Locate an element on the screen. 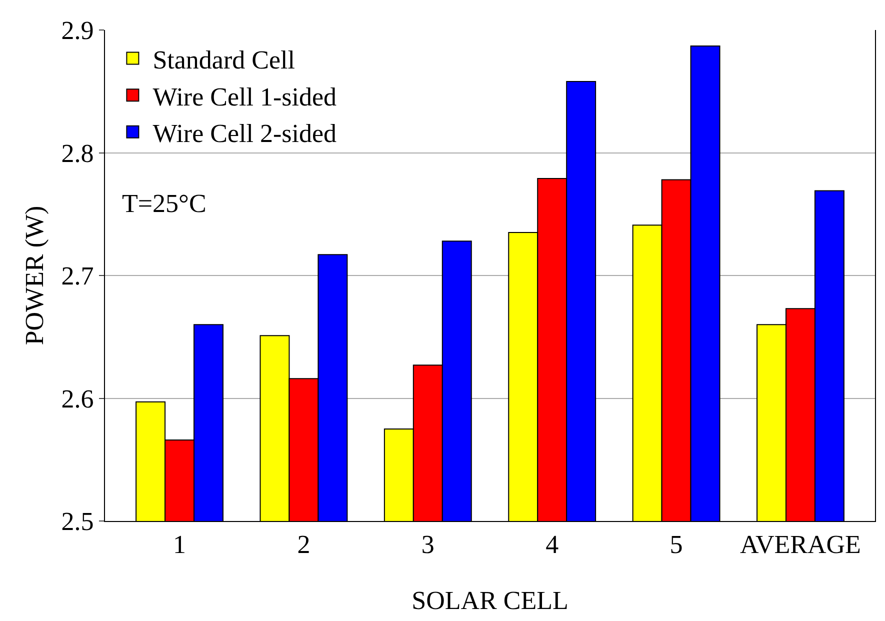 The width and height of the screenshot is (885, 621). x-tick-label: 2 is located at coordinates (303, 545).